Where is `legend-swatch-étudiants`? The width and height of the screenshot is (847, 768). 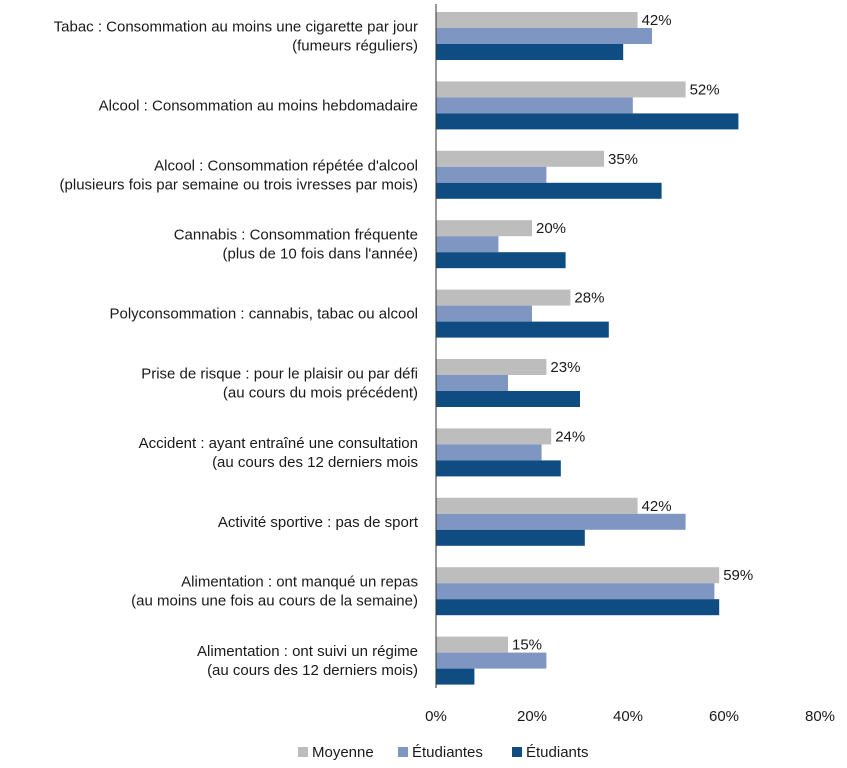 legend-swatch-étudiants is located at coordinates (517, 752).